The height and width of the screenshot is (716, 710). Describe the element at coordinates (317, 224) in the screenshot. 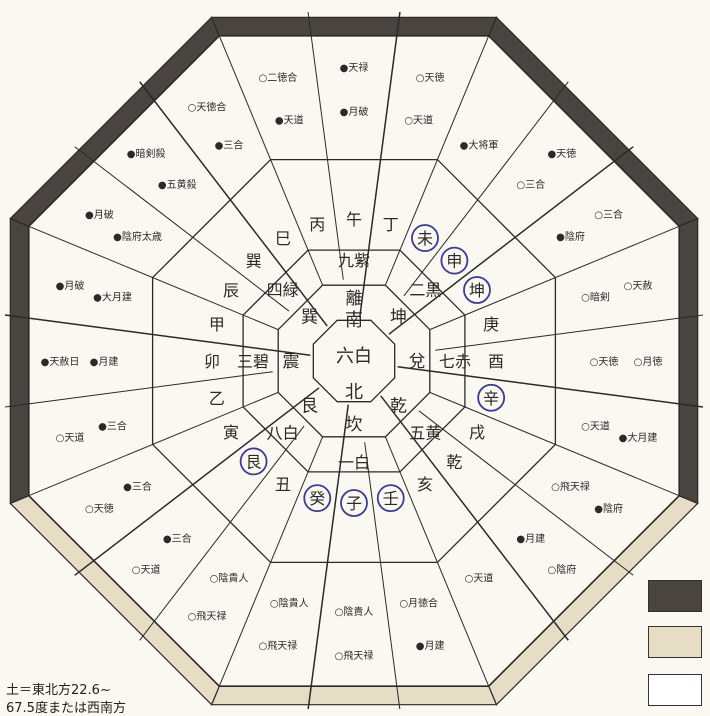

I see `branch-label: 丙` at that location.